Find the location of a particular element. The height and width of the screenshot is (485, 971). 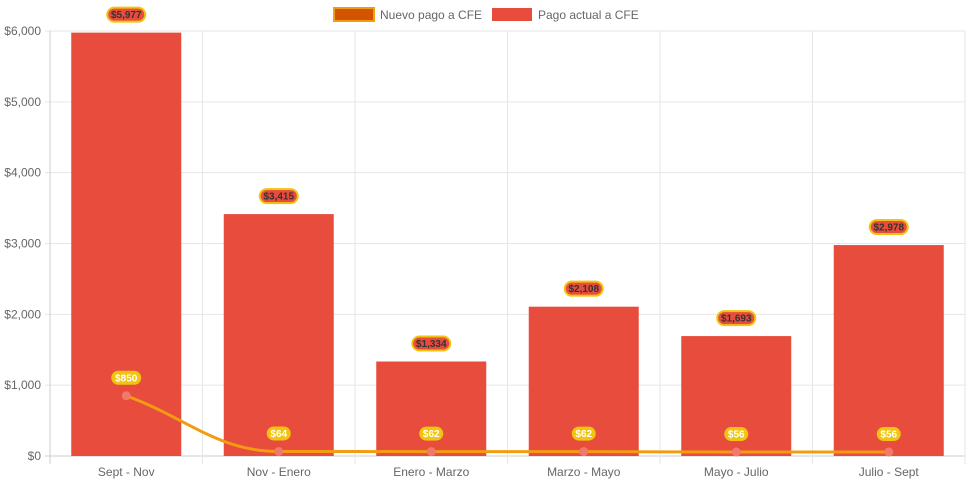

legend-swatch-nuevo is located at coordinates (354, 14).